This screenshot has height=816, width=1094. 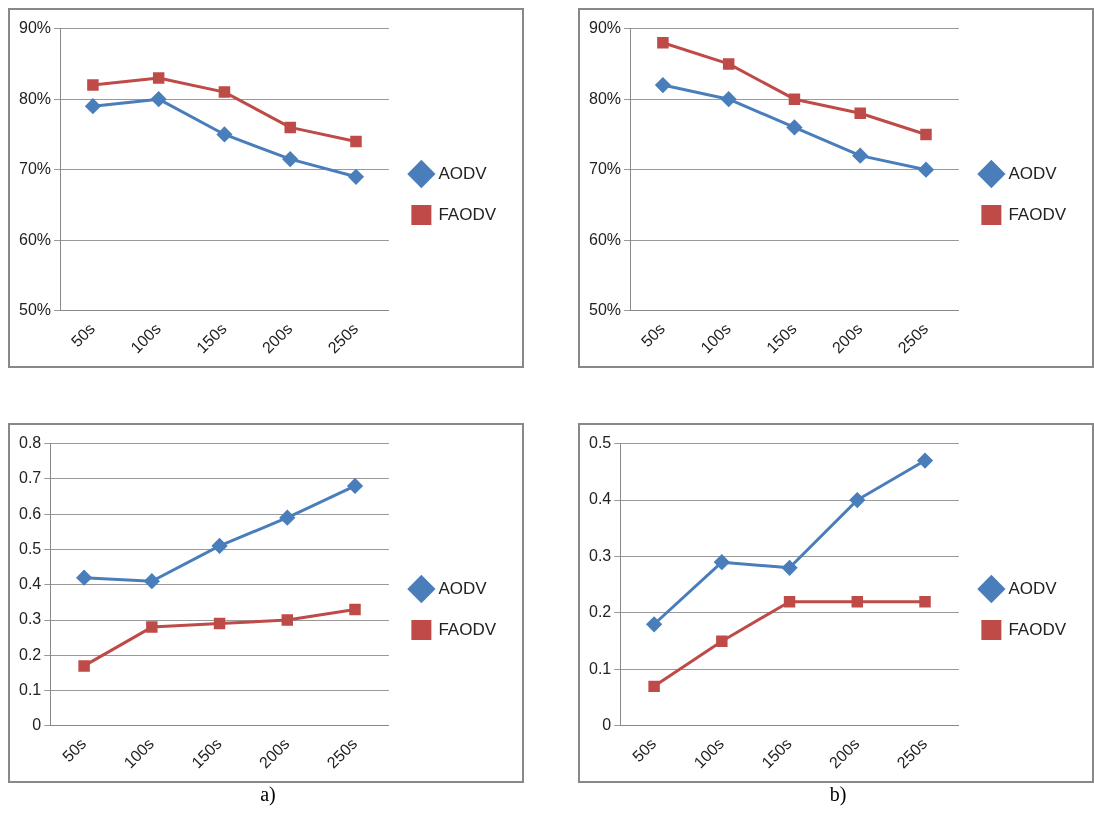 What do you see at coordinates (30, 513) in the screenshot?
I see `y-tick-label: 0.6` at bounding box center [30, 513].